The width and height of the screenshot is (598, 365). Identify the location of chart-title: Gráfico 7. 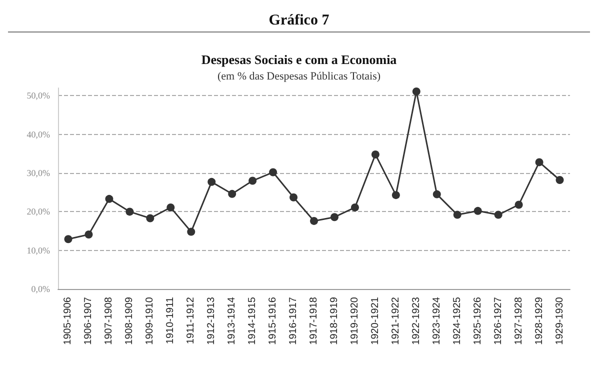
(299, 20).